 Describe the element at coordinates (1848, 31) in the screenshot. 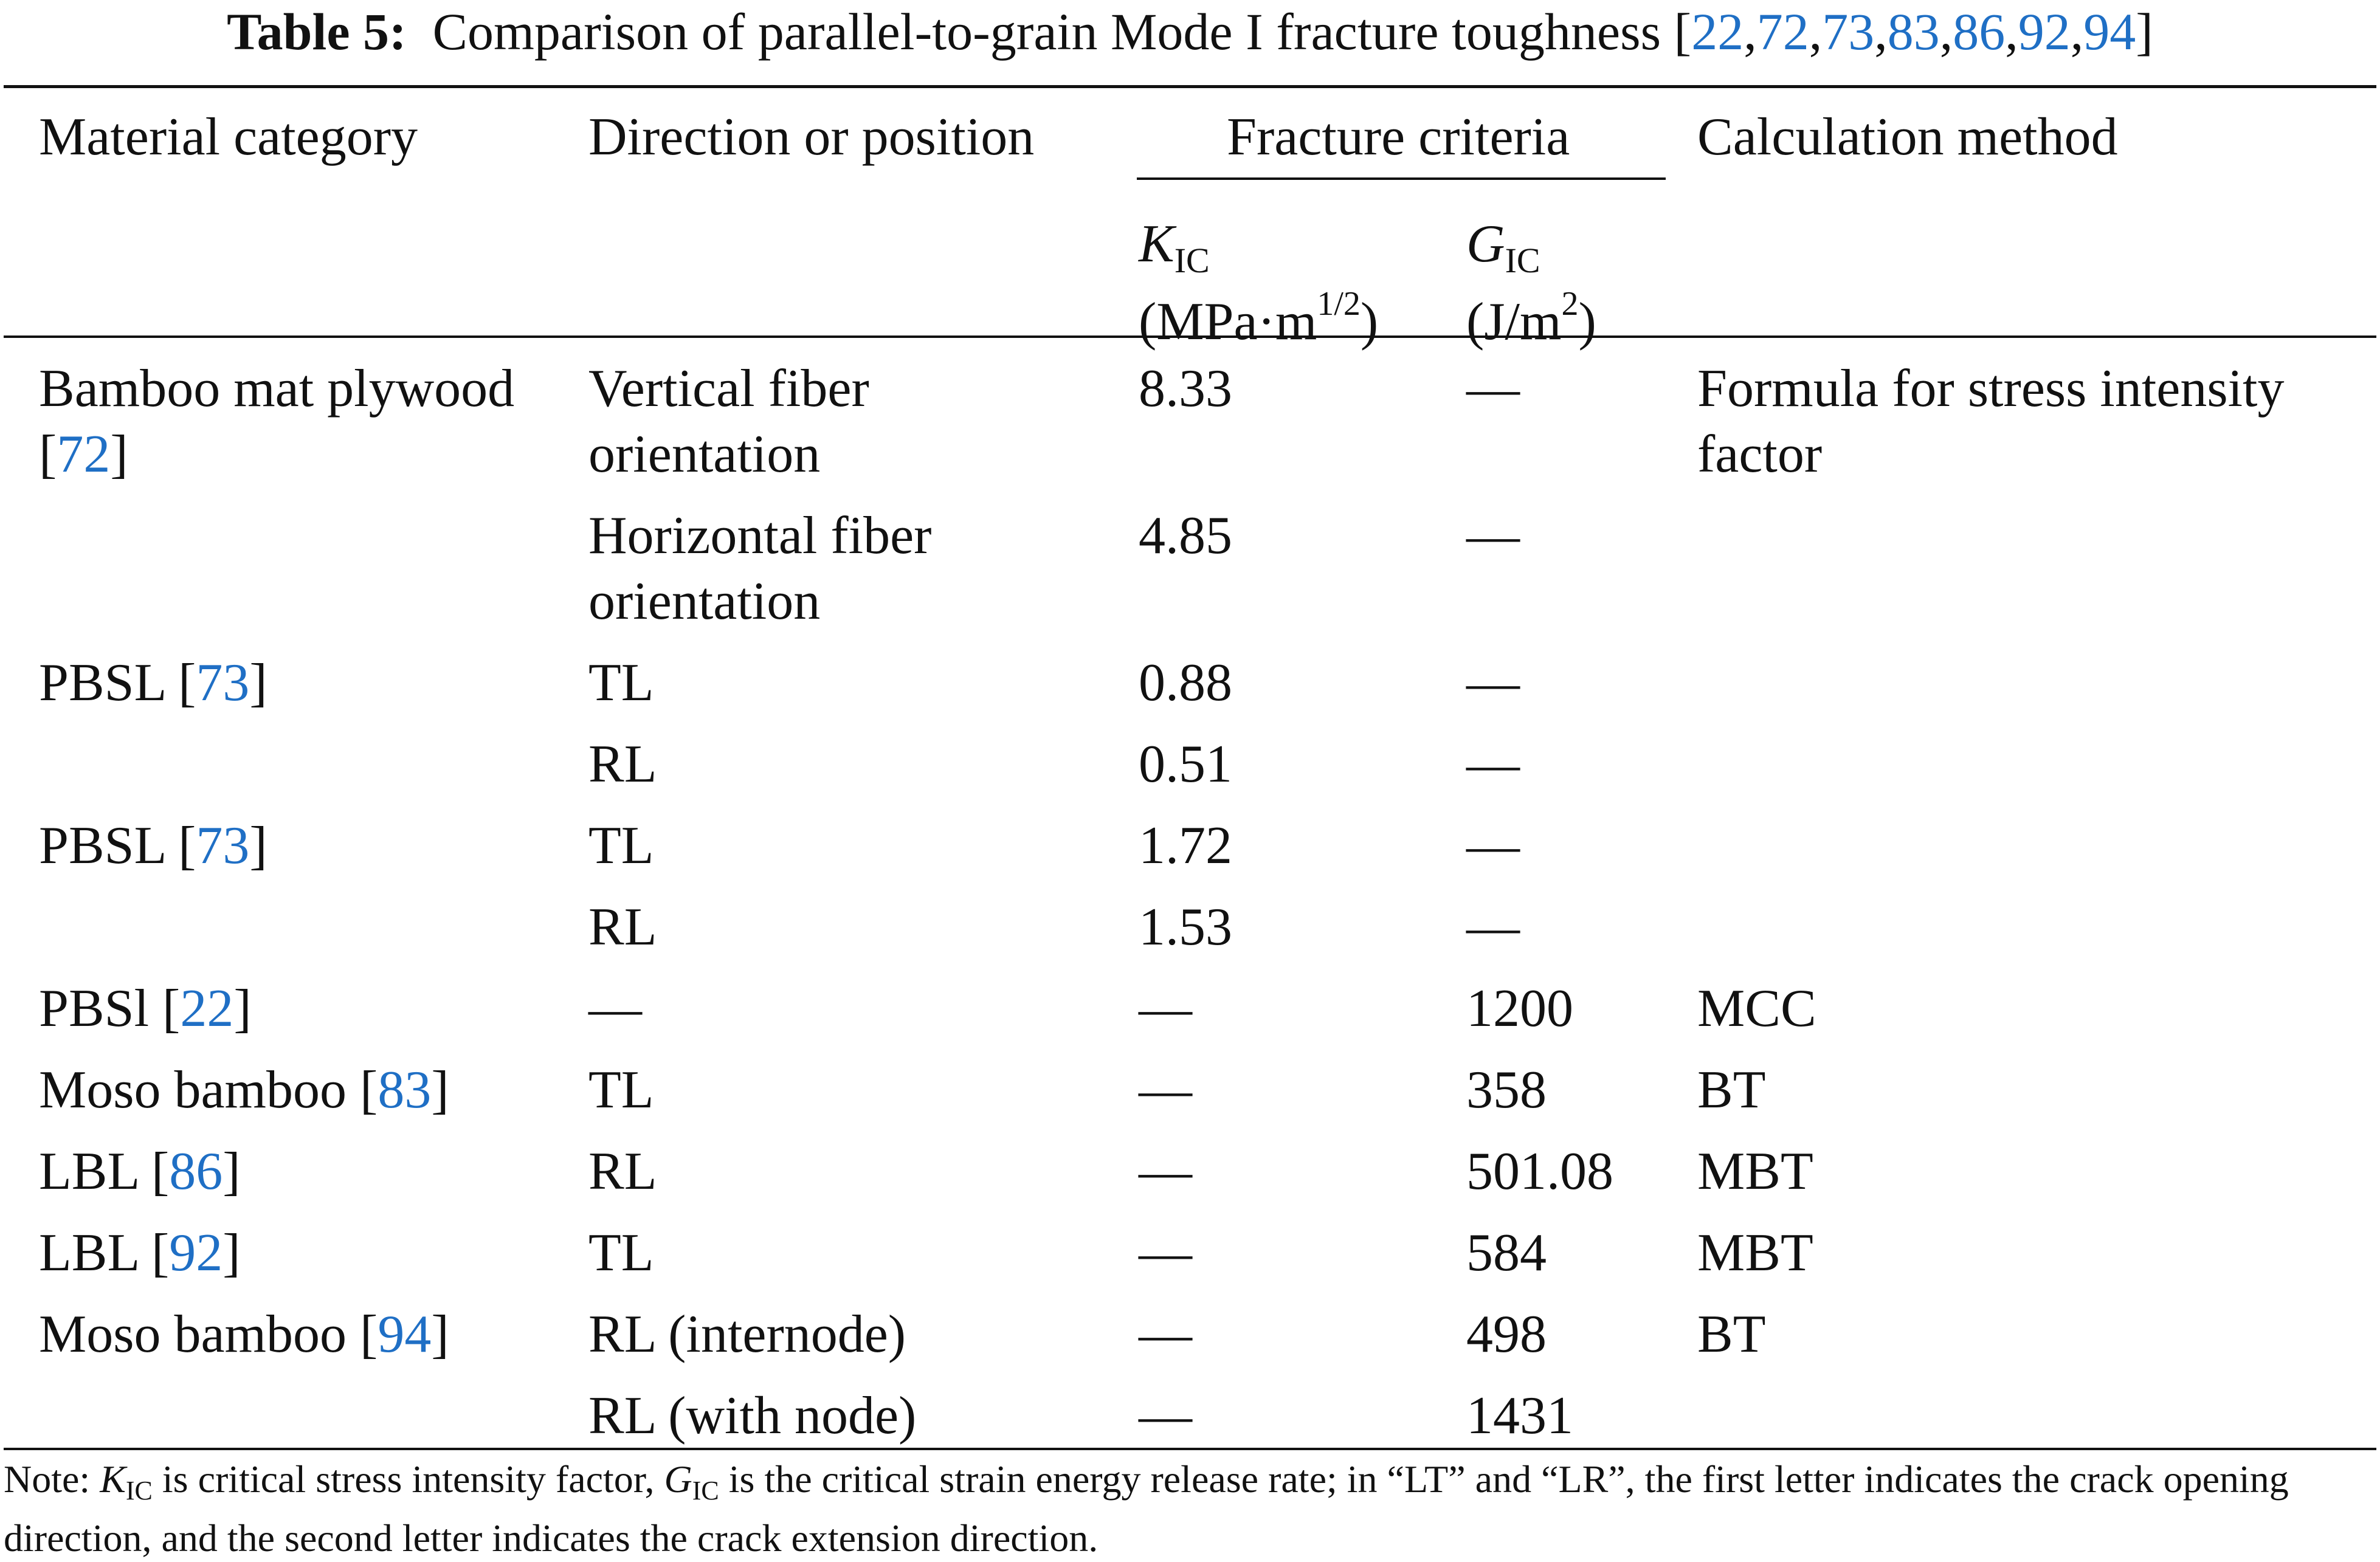

I see `caption-ref-link: 73` at that location.